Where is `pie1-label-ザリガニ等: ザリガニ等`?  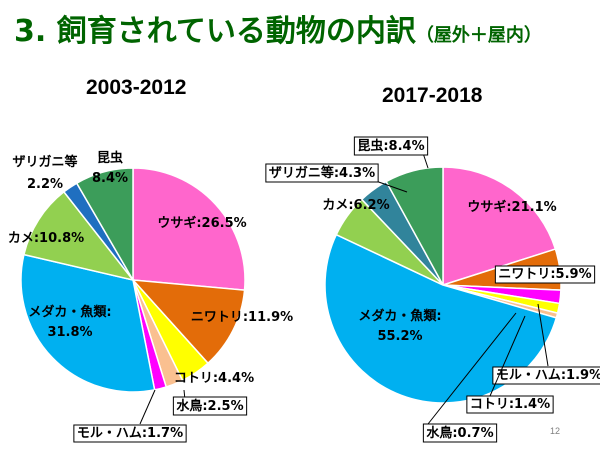
pie1-label-ザリガニ等: ザリガニ等 is located at coordinates (44, 162).